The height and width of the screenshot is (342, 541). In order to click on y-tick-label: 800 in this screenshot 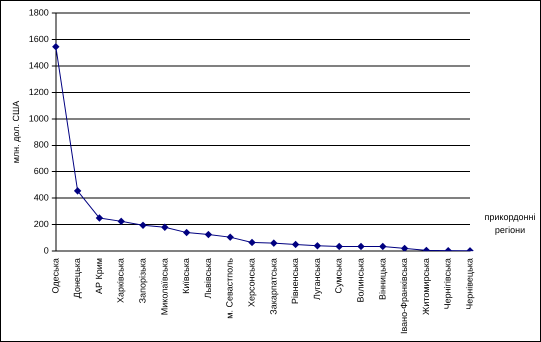, I will do `click(41, 145)`.